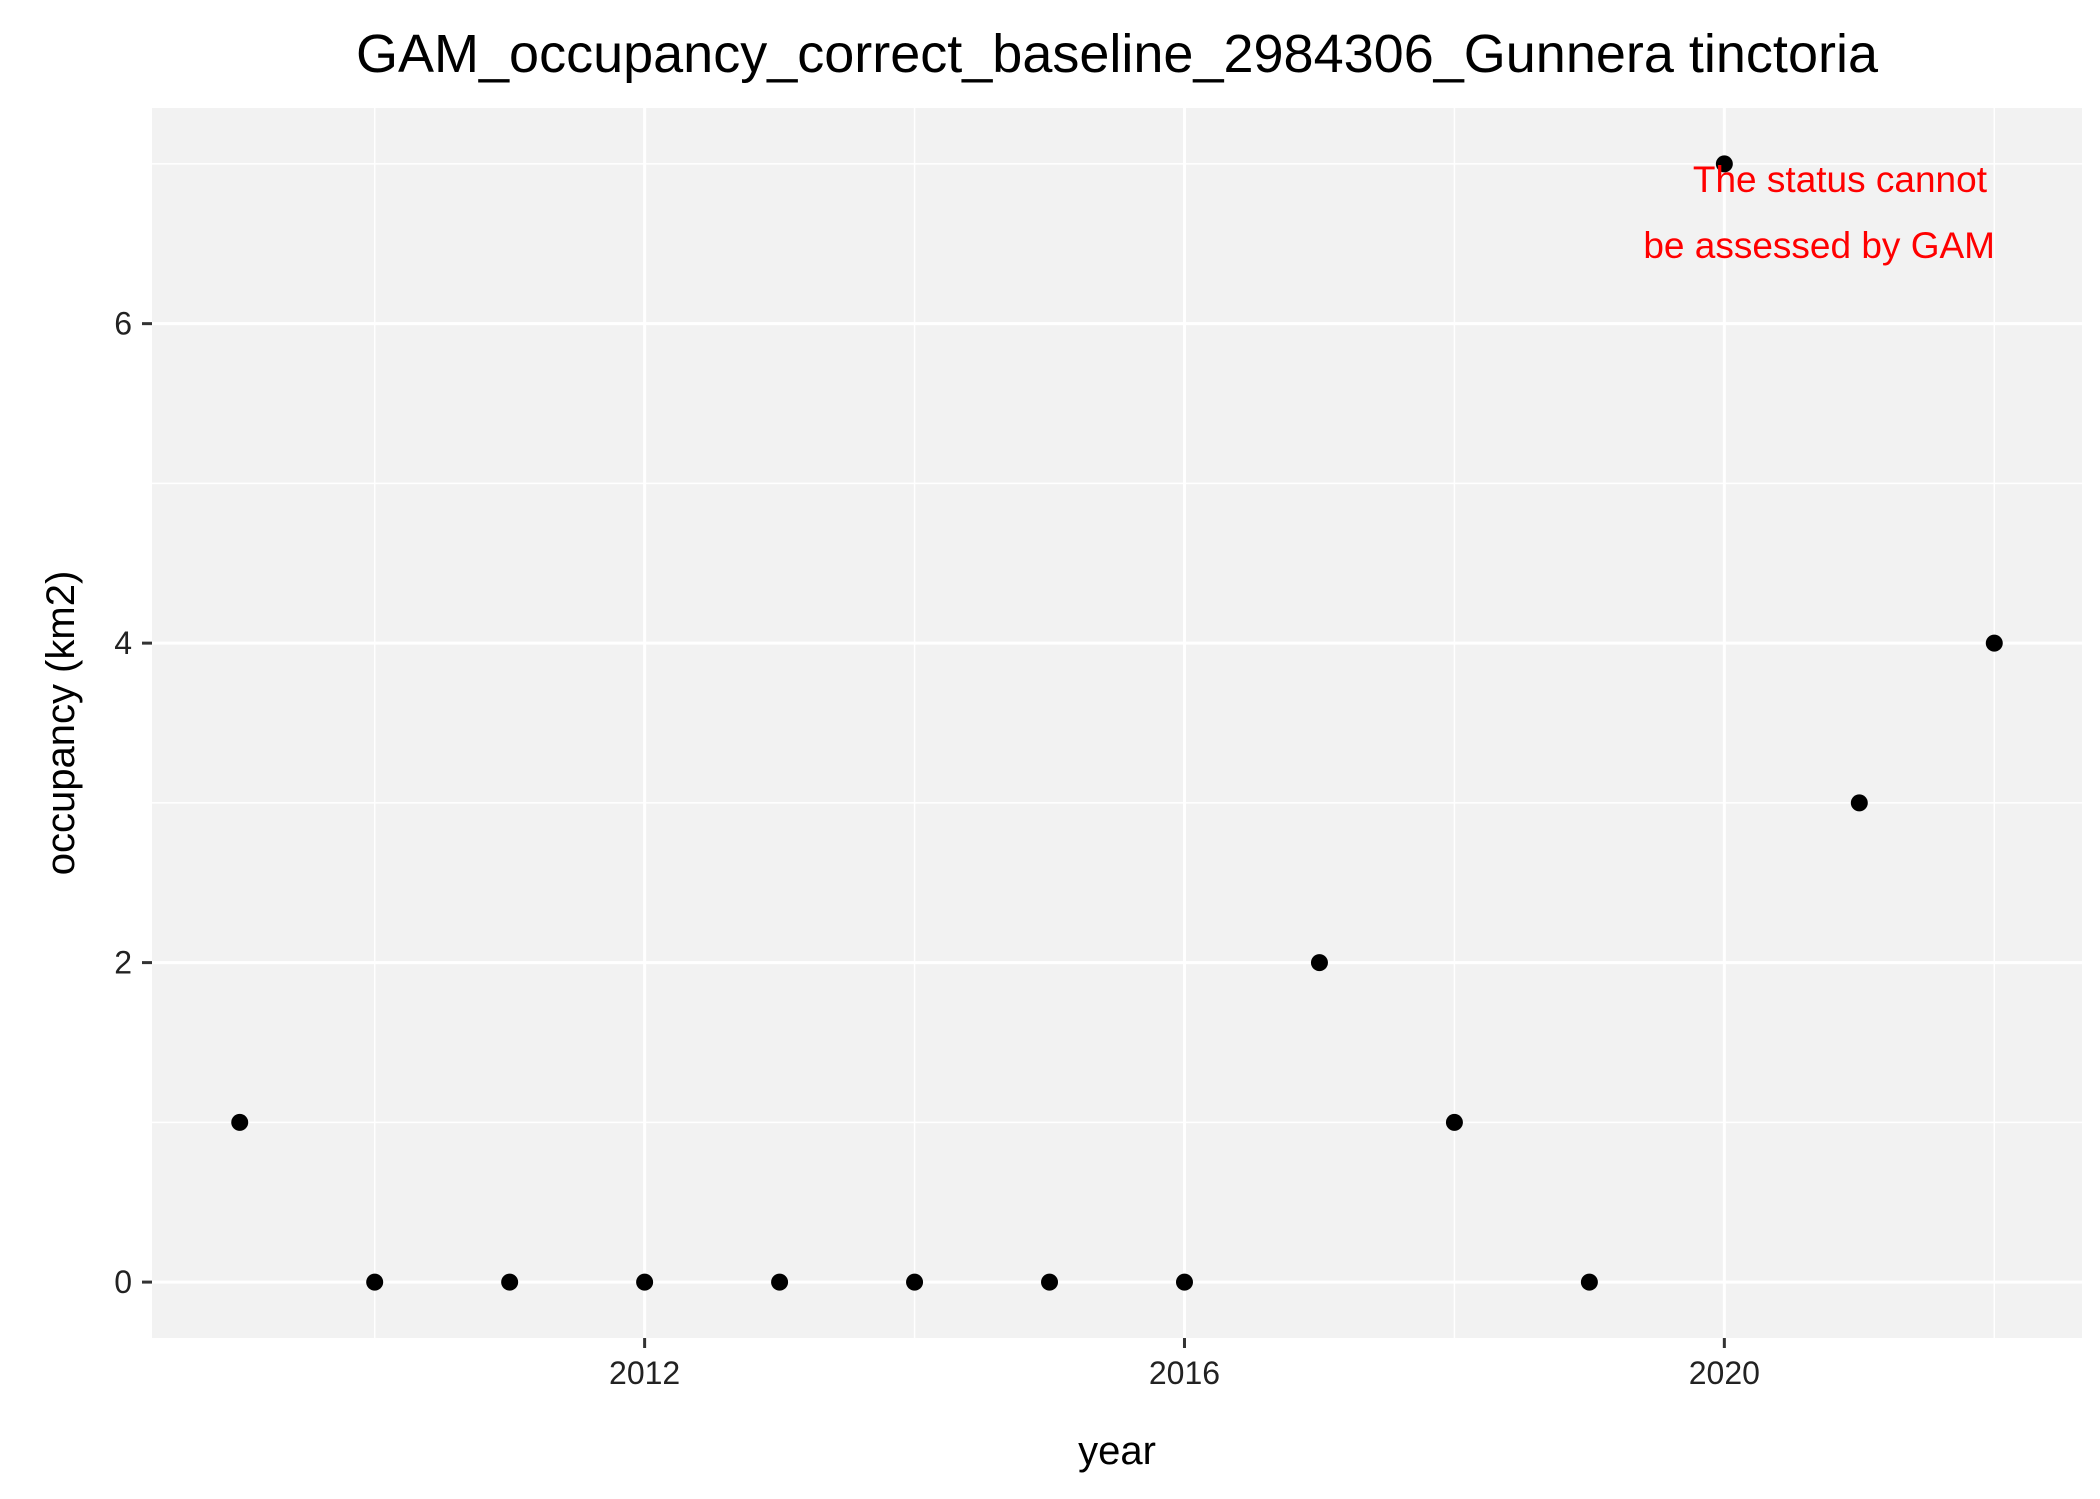 This screenshot has width=2100, height=1499. Describe the element at coordinates (123, 643) in the screenshot. I see `y-tick-label: 4` at that location.